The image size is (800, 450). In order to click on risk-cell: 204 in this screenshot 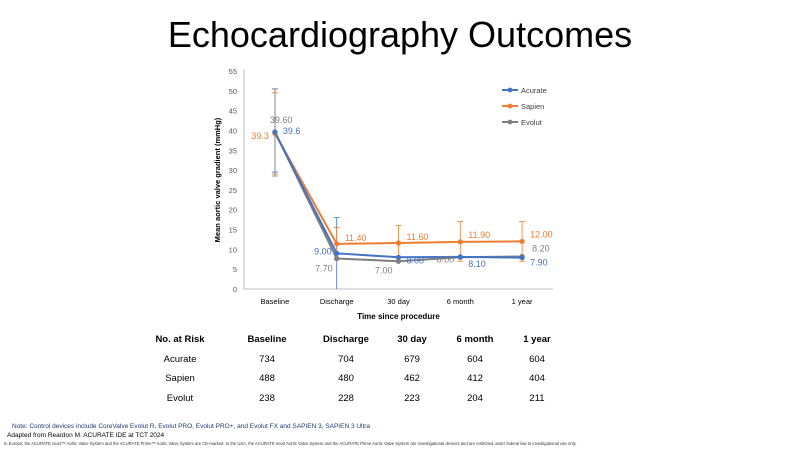, I will do `click(475, 398)`.